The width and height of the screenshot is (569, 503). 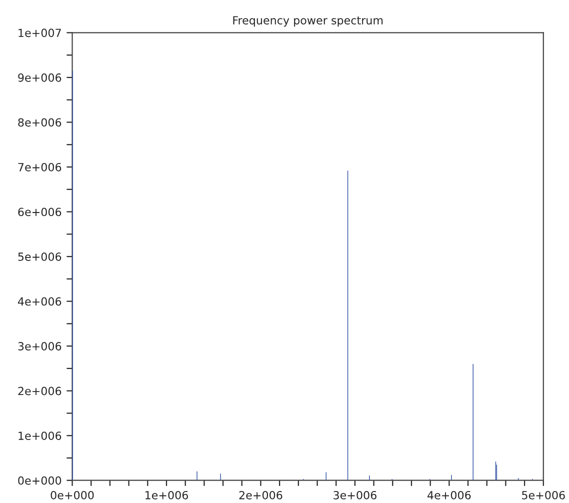 What do you see at coordinates (39, 33) in the screenshot?
I see `y-tick-label: 1e+007` at bounding box center [39, 33].